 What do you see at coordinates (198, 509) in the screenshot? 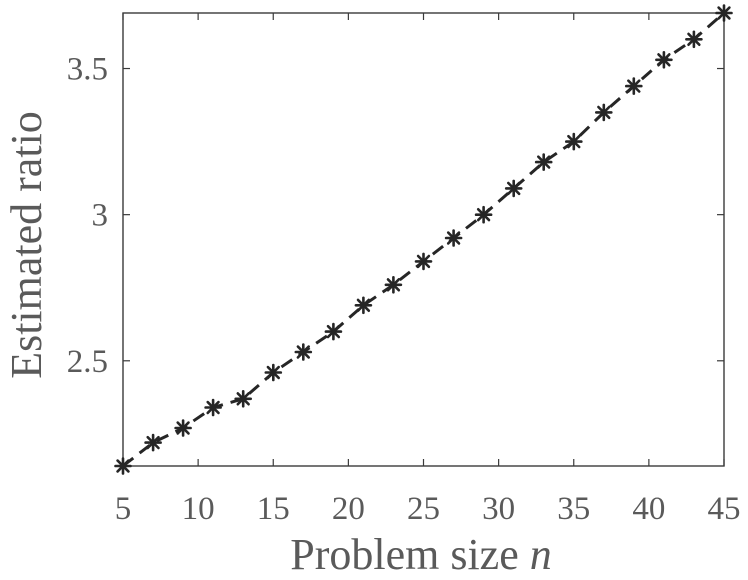
I see `x-tick-label-1: 10` at bounding box center [198, 509].